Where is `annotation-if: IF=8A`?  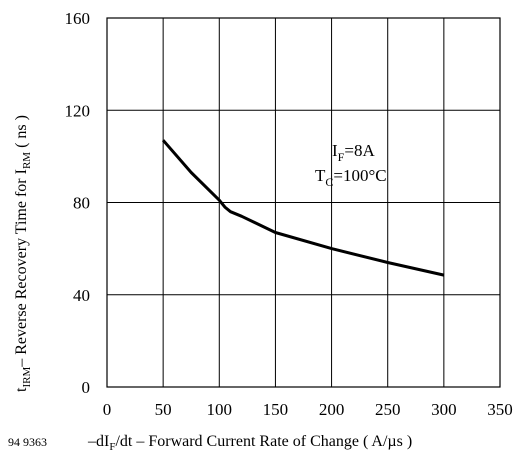
annotation-if: IF=8A is located at coordinates (353, 152).